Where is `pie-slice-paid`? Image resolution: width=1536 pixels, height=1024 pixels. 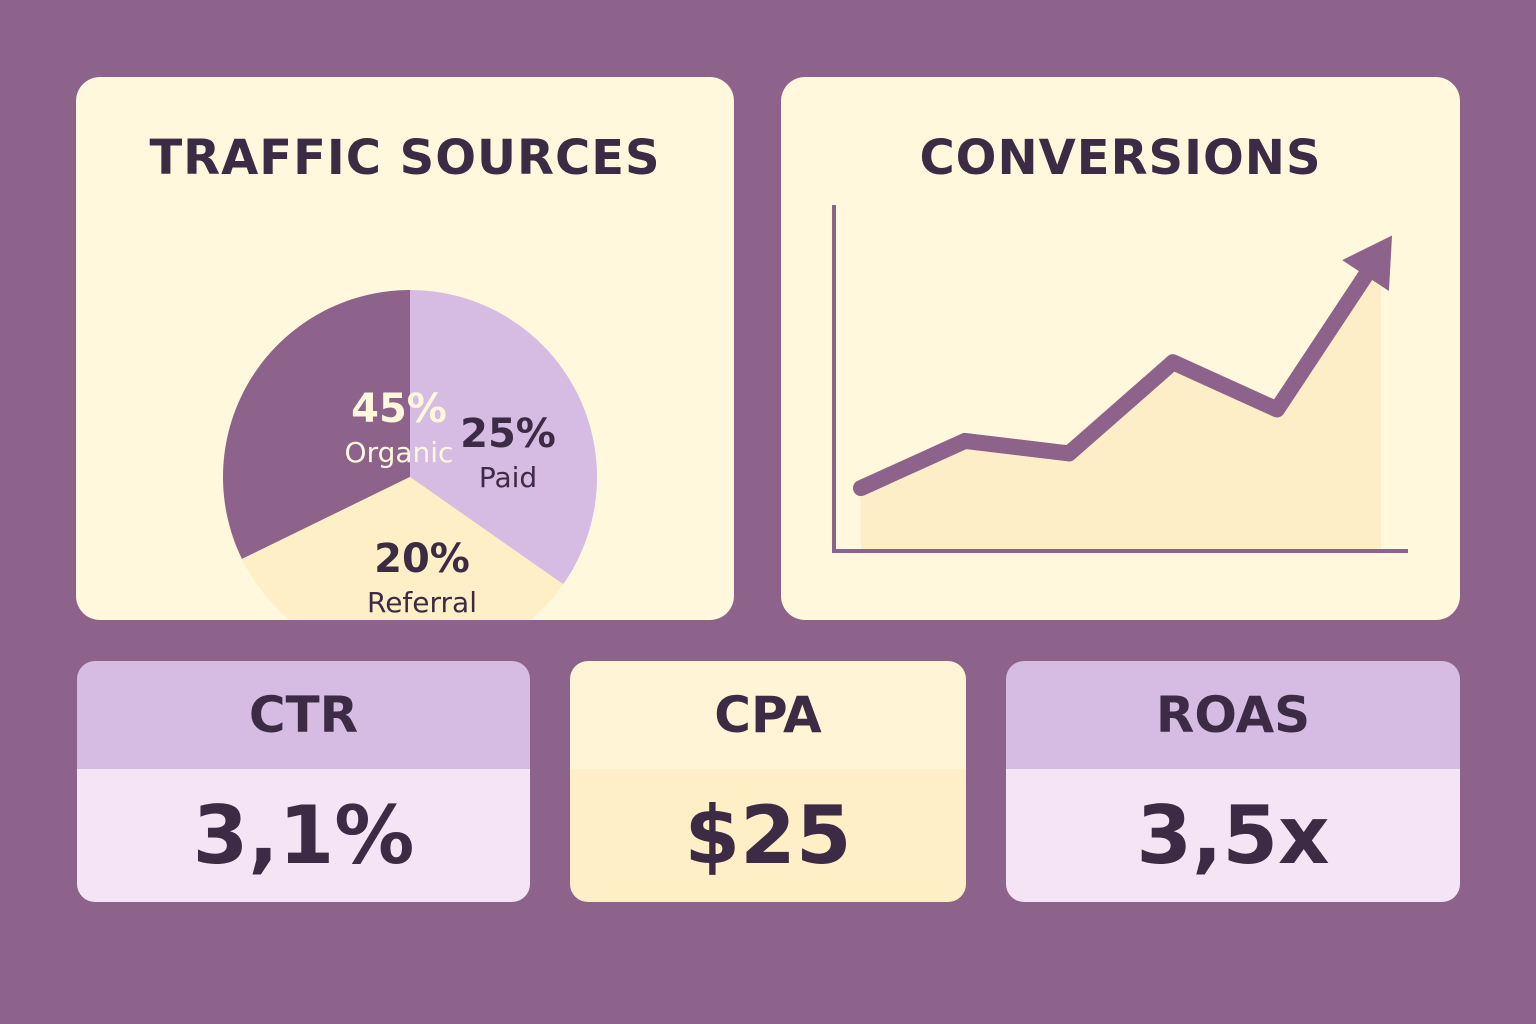 pie-slice-paid is located at coordinates (503, 437).